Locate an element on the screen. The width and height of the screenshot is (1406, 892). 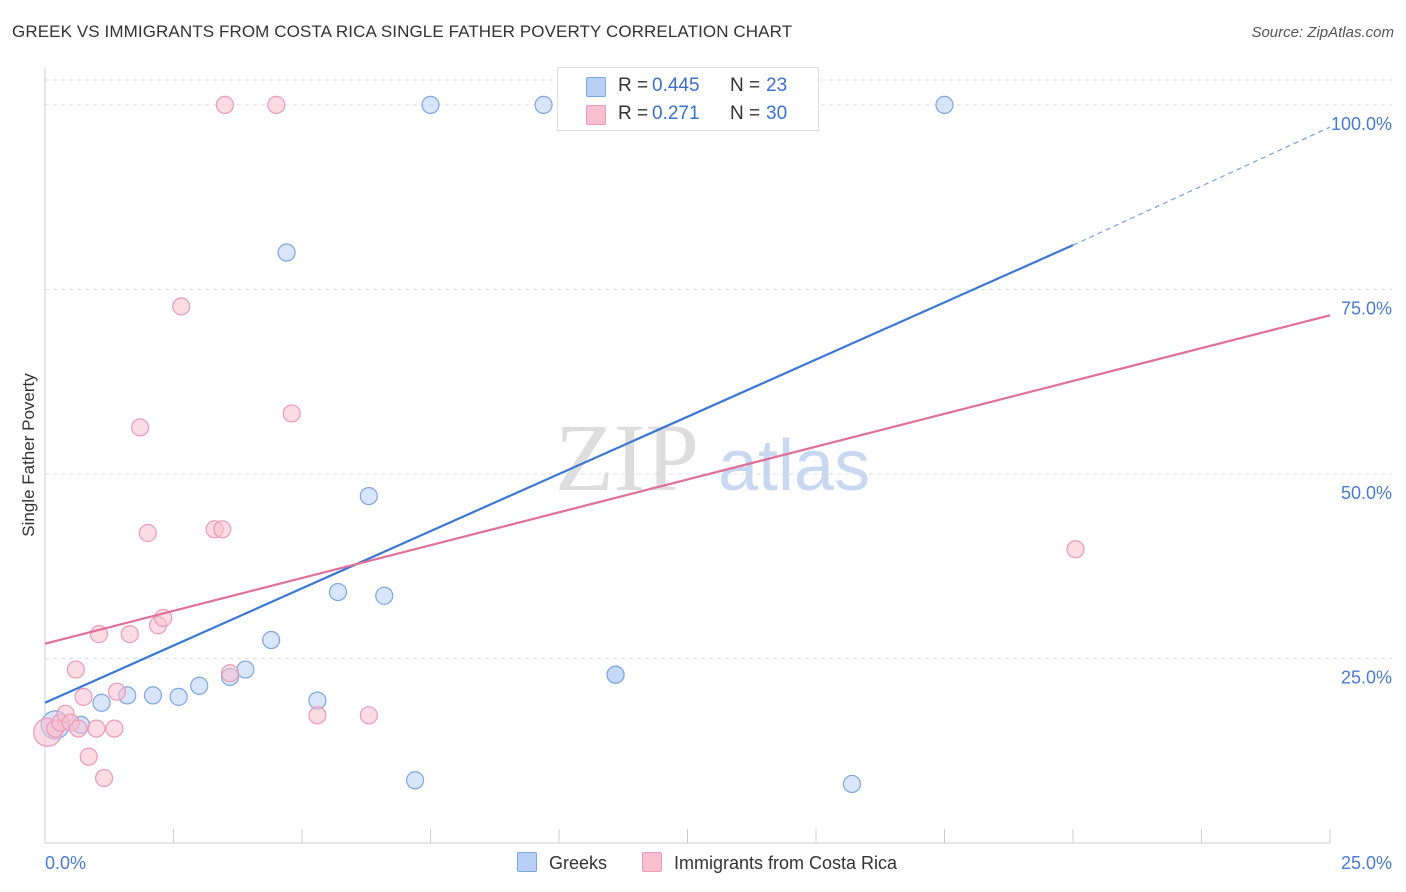
y-axis-title: Single Father Poverty is located at coordinates (28, 455).